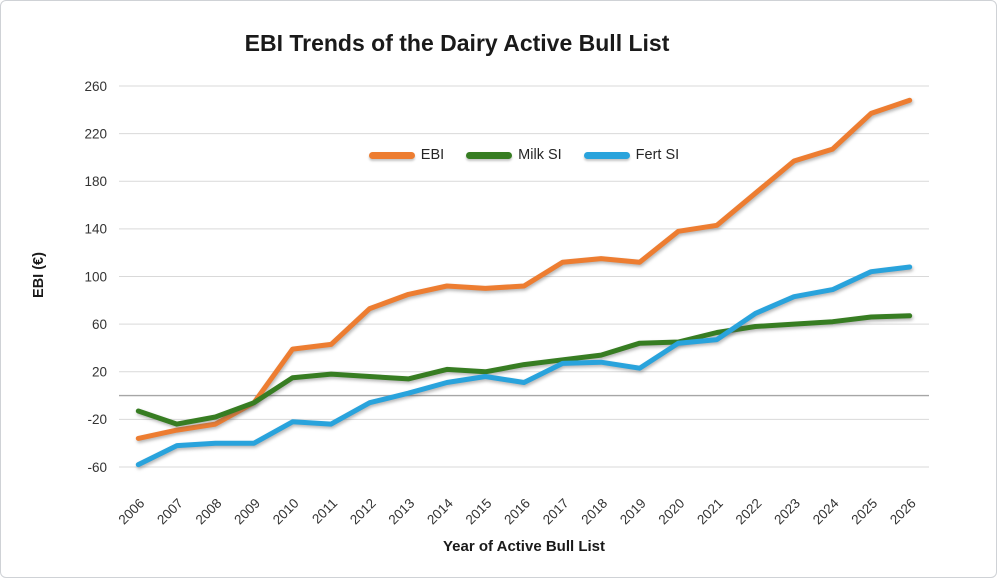 This screenshot has height=578, width=997. What do you see at coordinates (489, 155) in the screenshot?
I see `legend-swatch-milk-si` at bounding box center [489, 155].